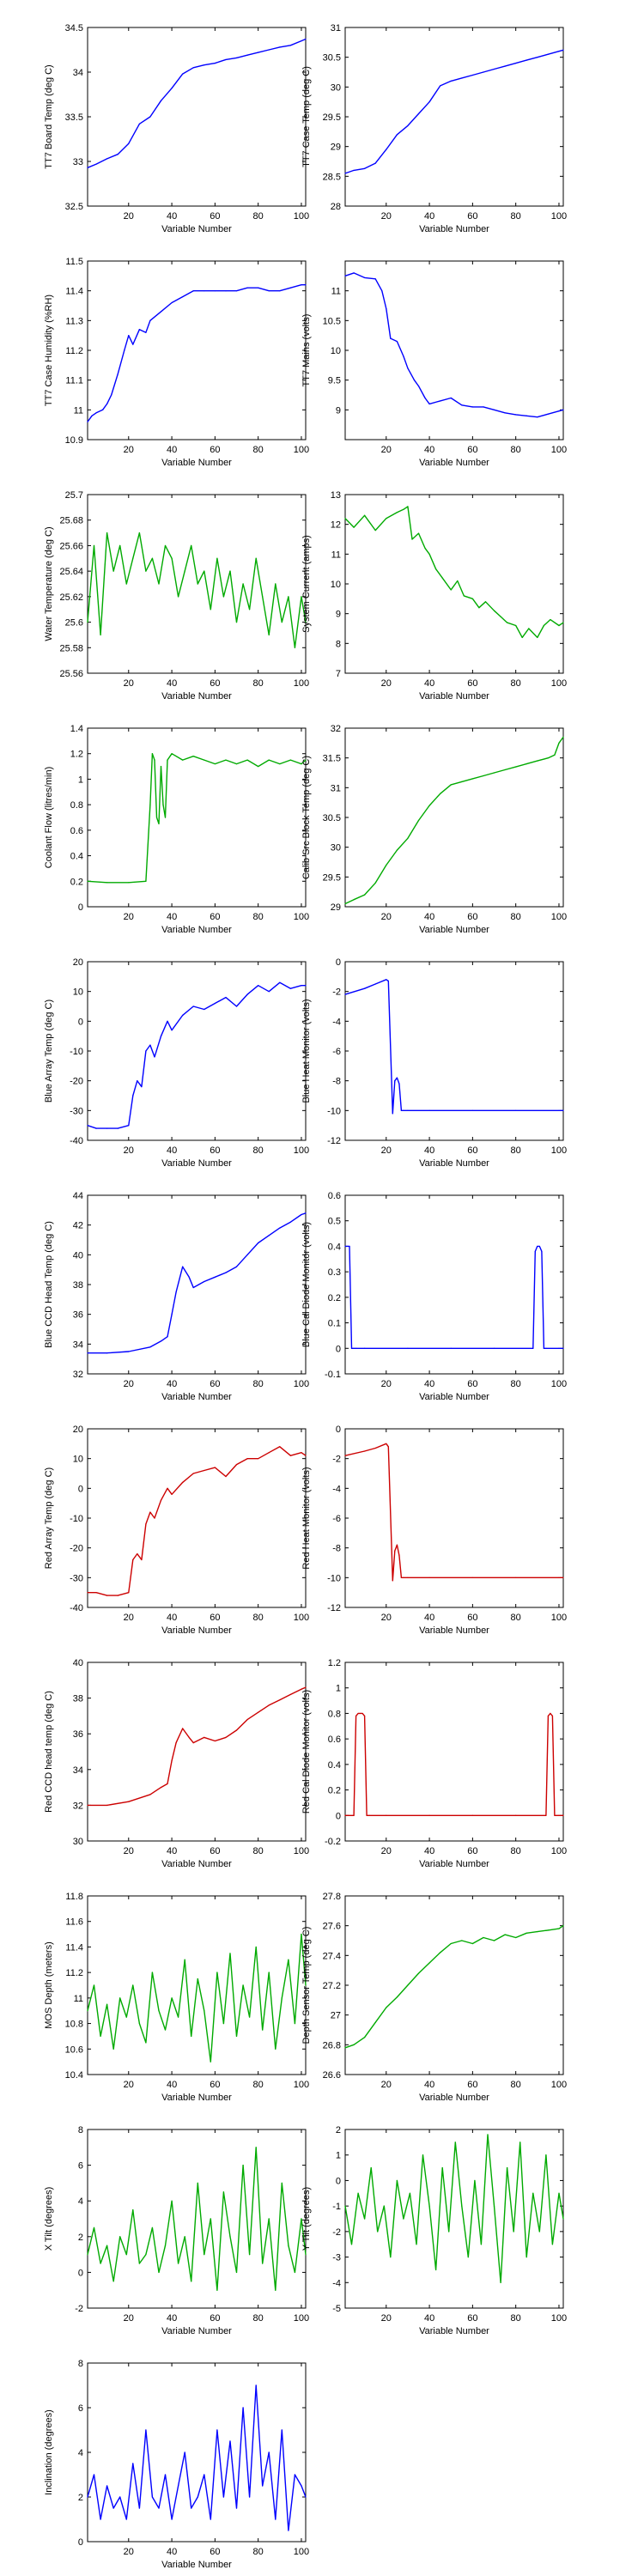  Describe the element at coordinates (334, 1791) in the screenshot. I see `y-tick-label: 0.2` at that location.